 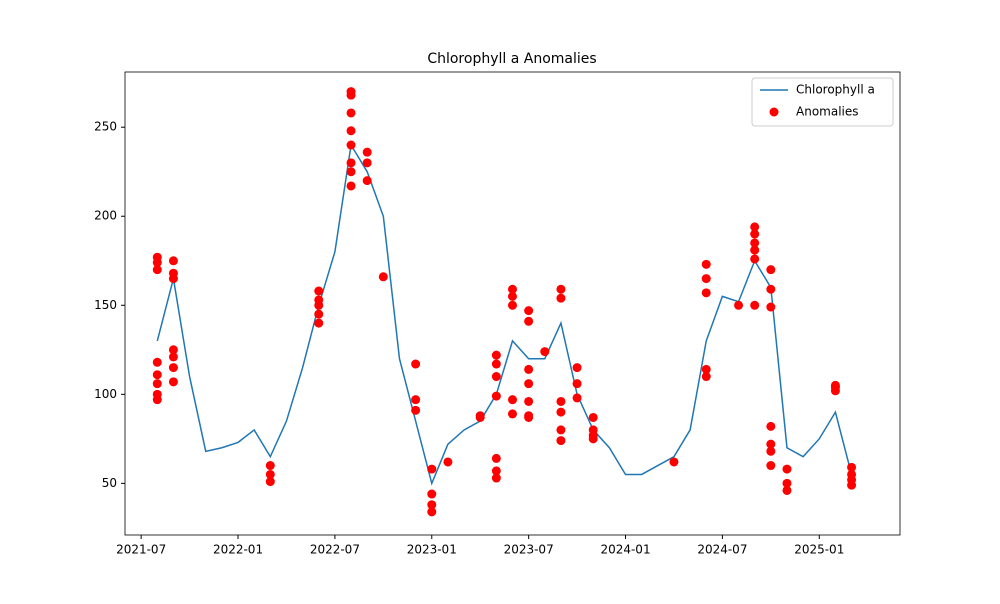 I want to click on y-tick-label: 250, so click(x=105, y=127).